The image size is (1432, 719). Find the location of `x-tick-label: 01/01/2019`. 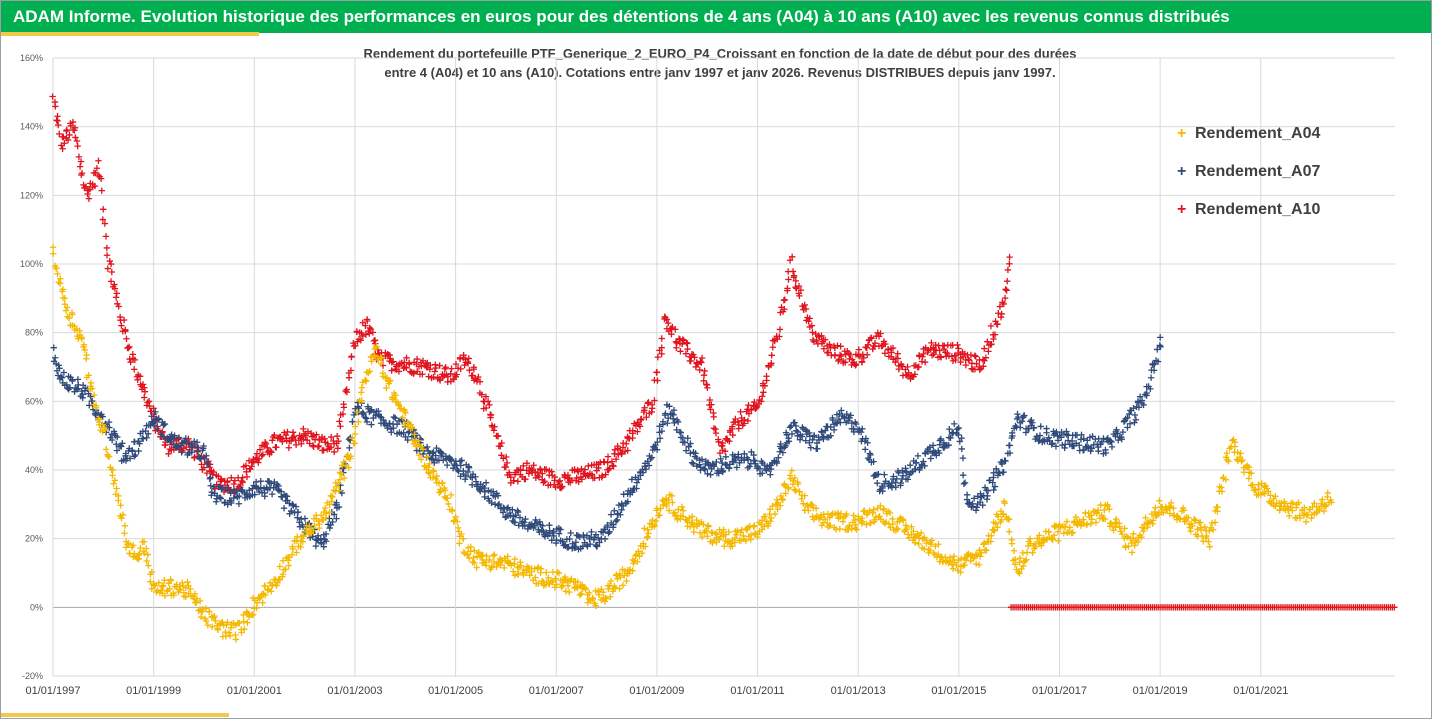

x-tick-label: 01/01/2019 is located at coordinates (1160, 691).